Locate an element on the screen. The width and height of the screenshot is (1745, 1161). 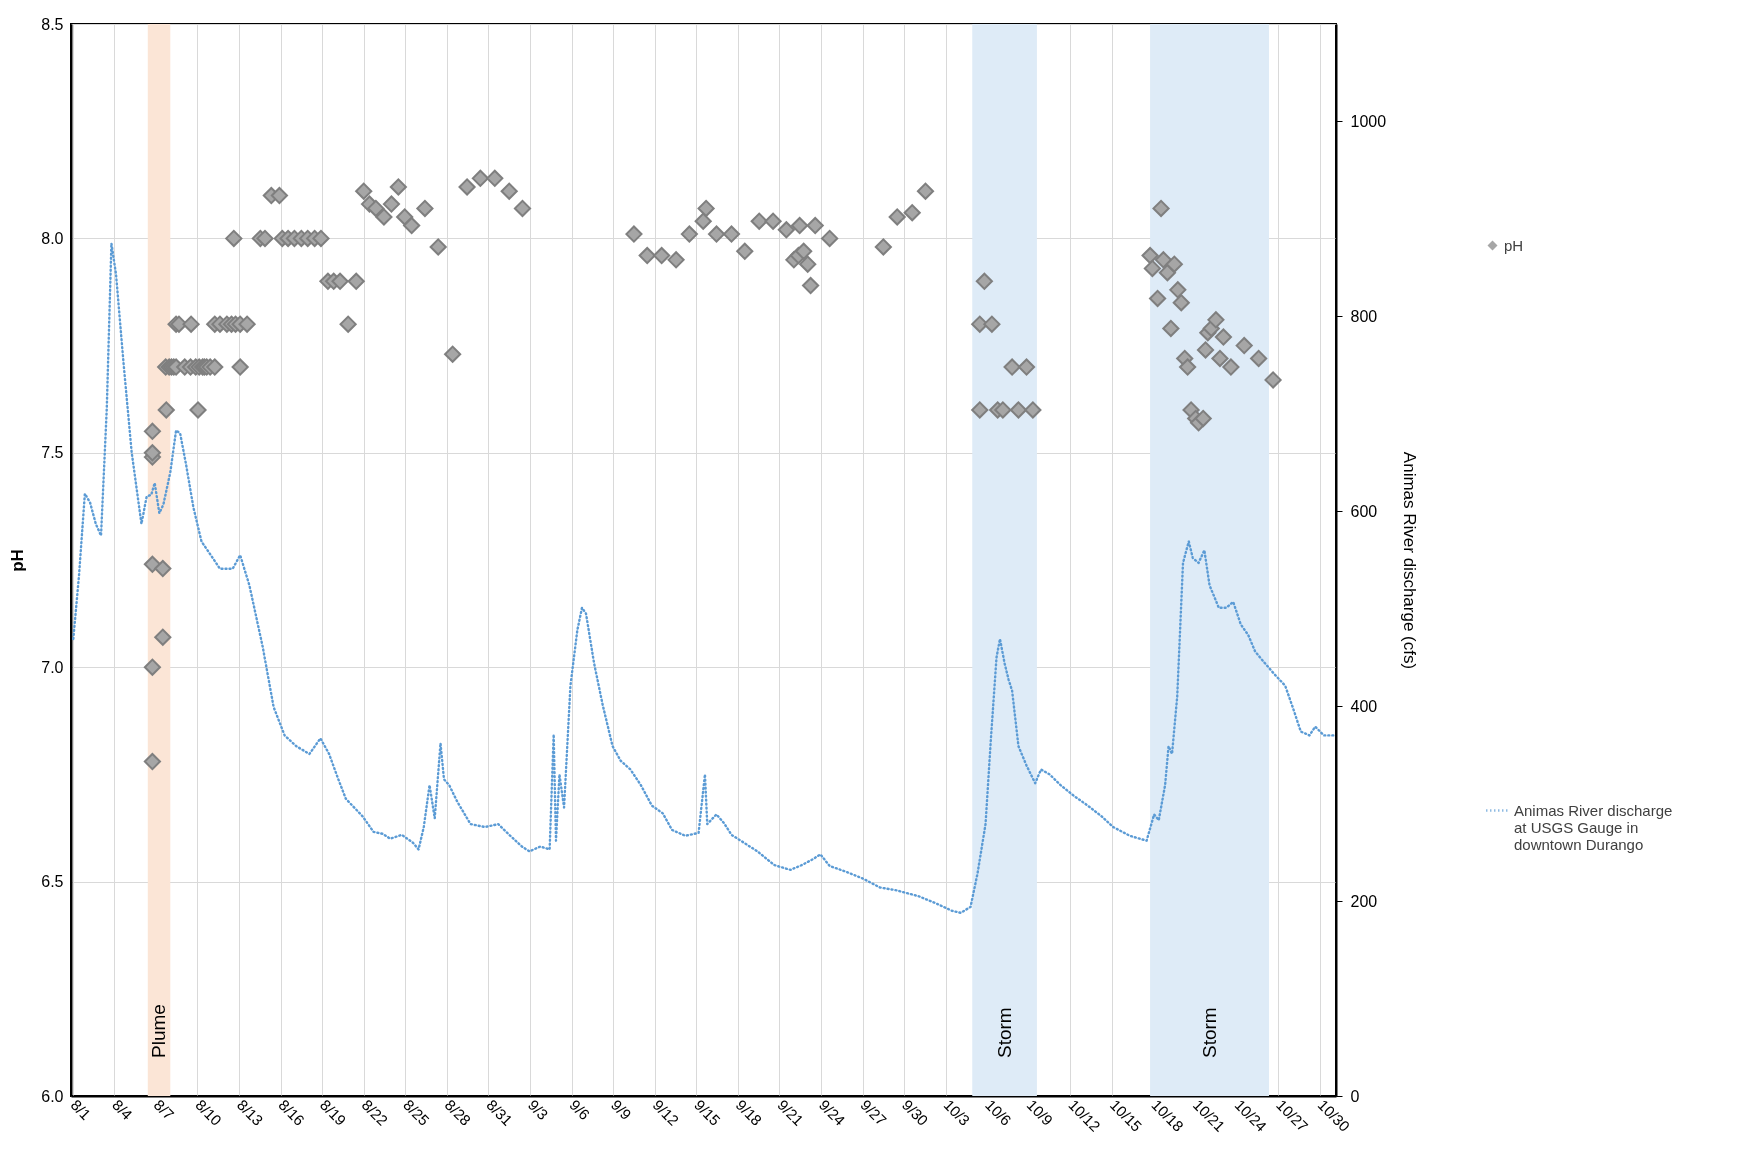
legend-label: Animas River discharge at USGS Gauge in downtown Durango is located at coordinates (1593, 827).